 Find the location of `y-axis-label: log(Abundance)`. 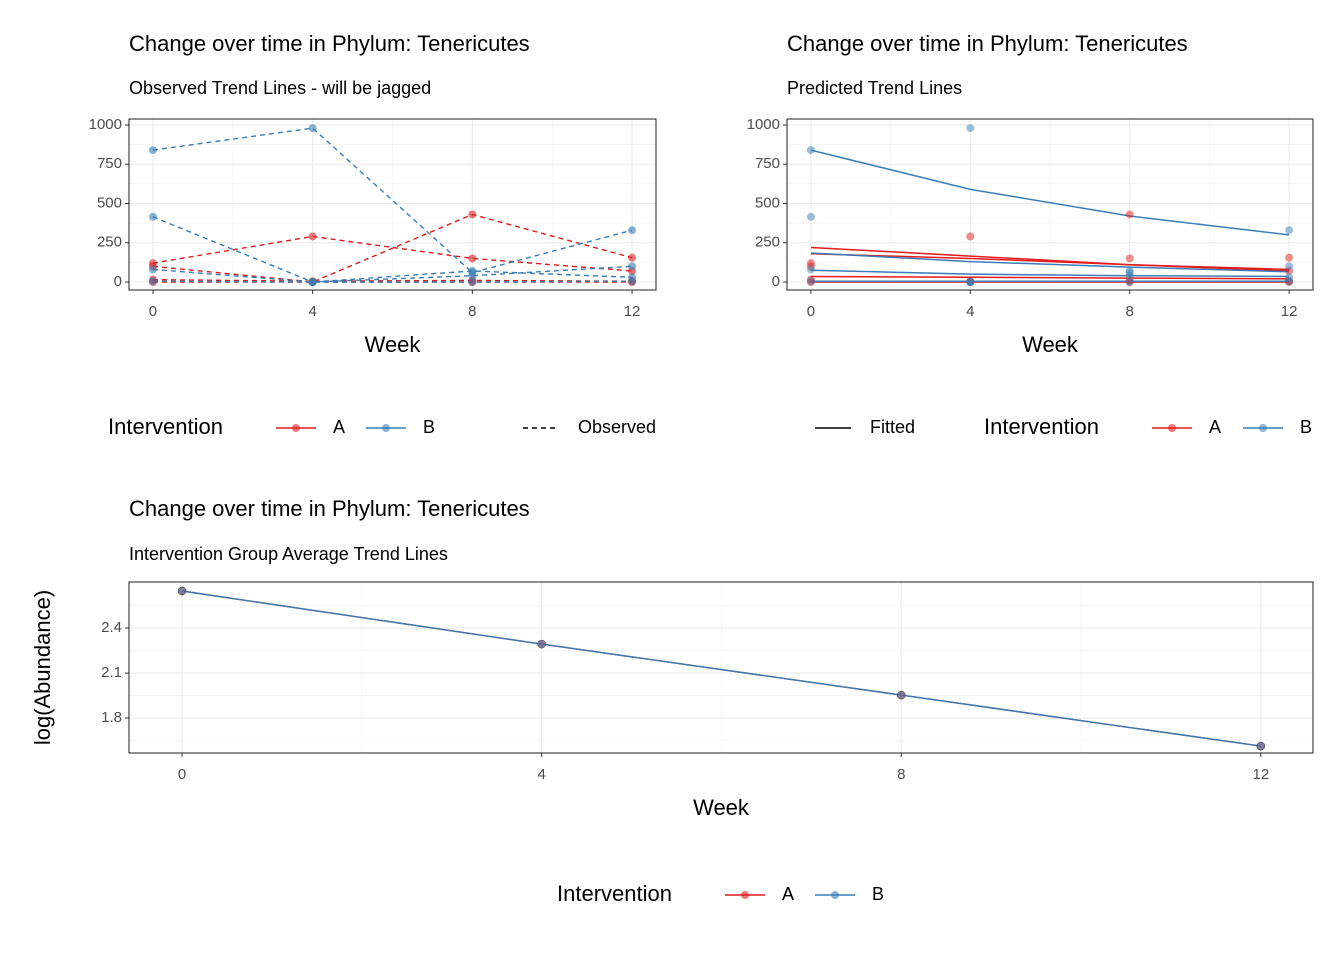

y-axis-label: log(Abundance) is located at coordinates (42, 667).